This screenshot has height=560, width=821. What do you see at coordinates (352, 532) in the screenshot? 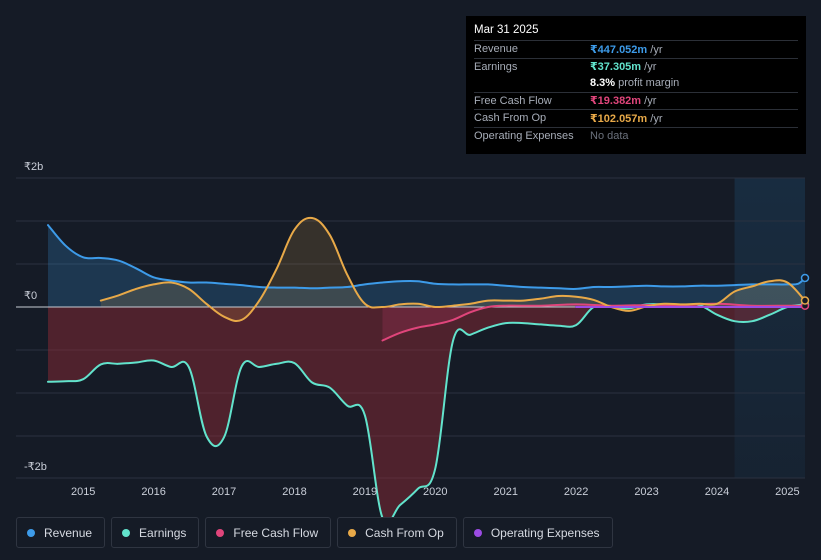
I see `cash-from-op-dot-icon` at bounding box center [352, 532].